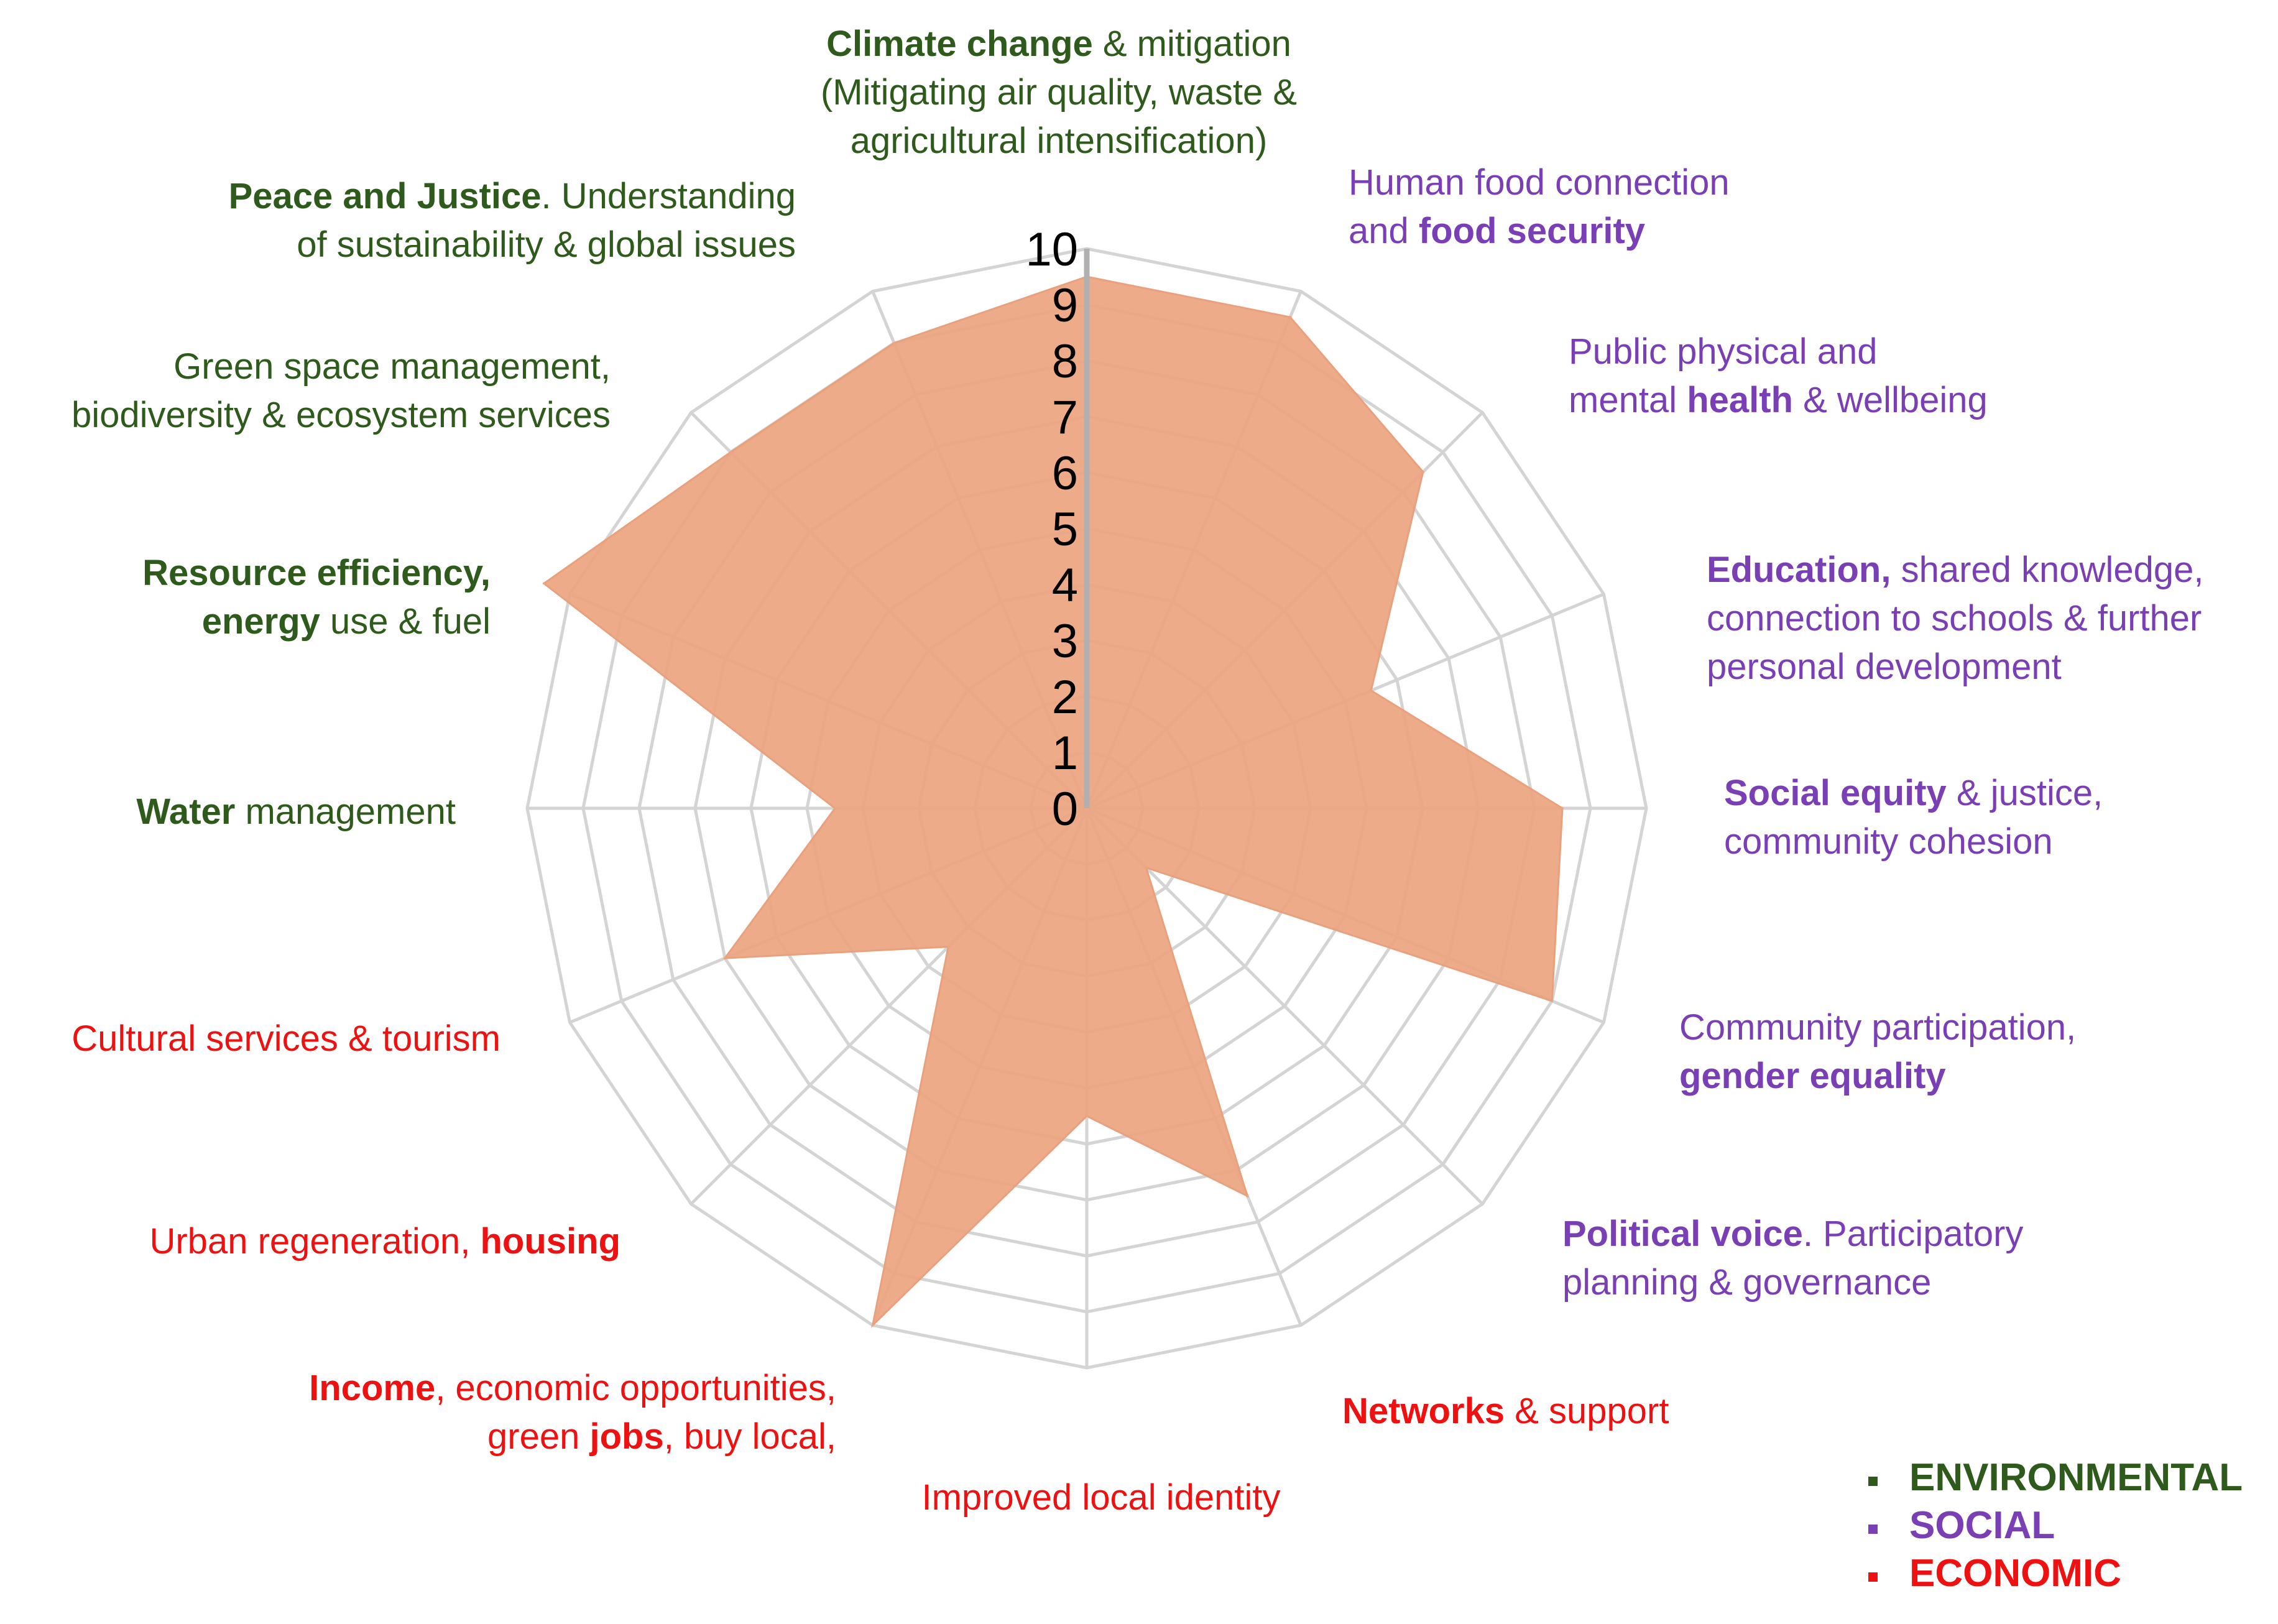  I want to click on axis-label-7: Networks & support, so click(1505, 1411).